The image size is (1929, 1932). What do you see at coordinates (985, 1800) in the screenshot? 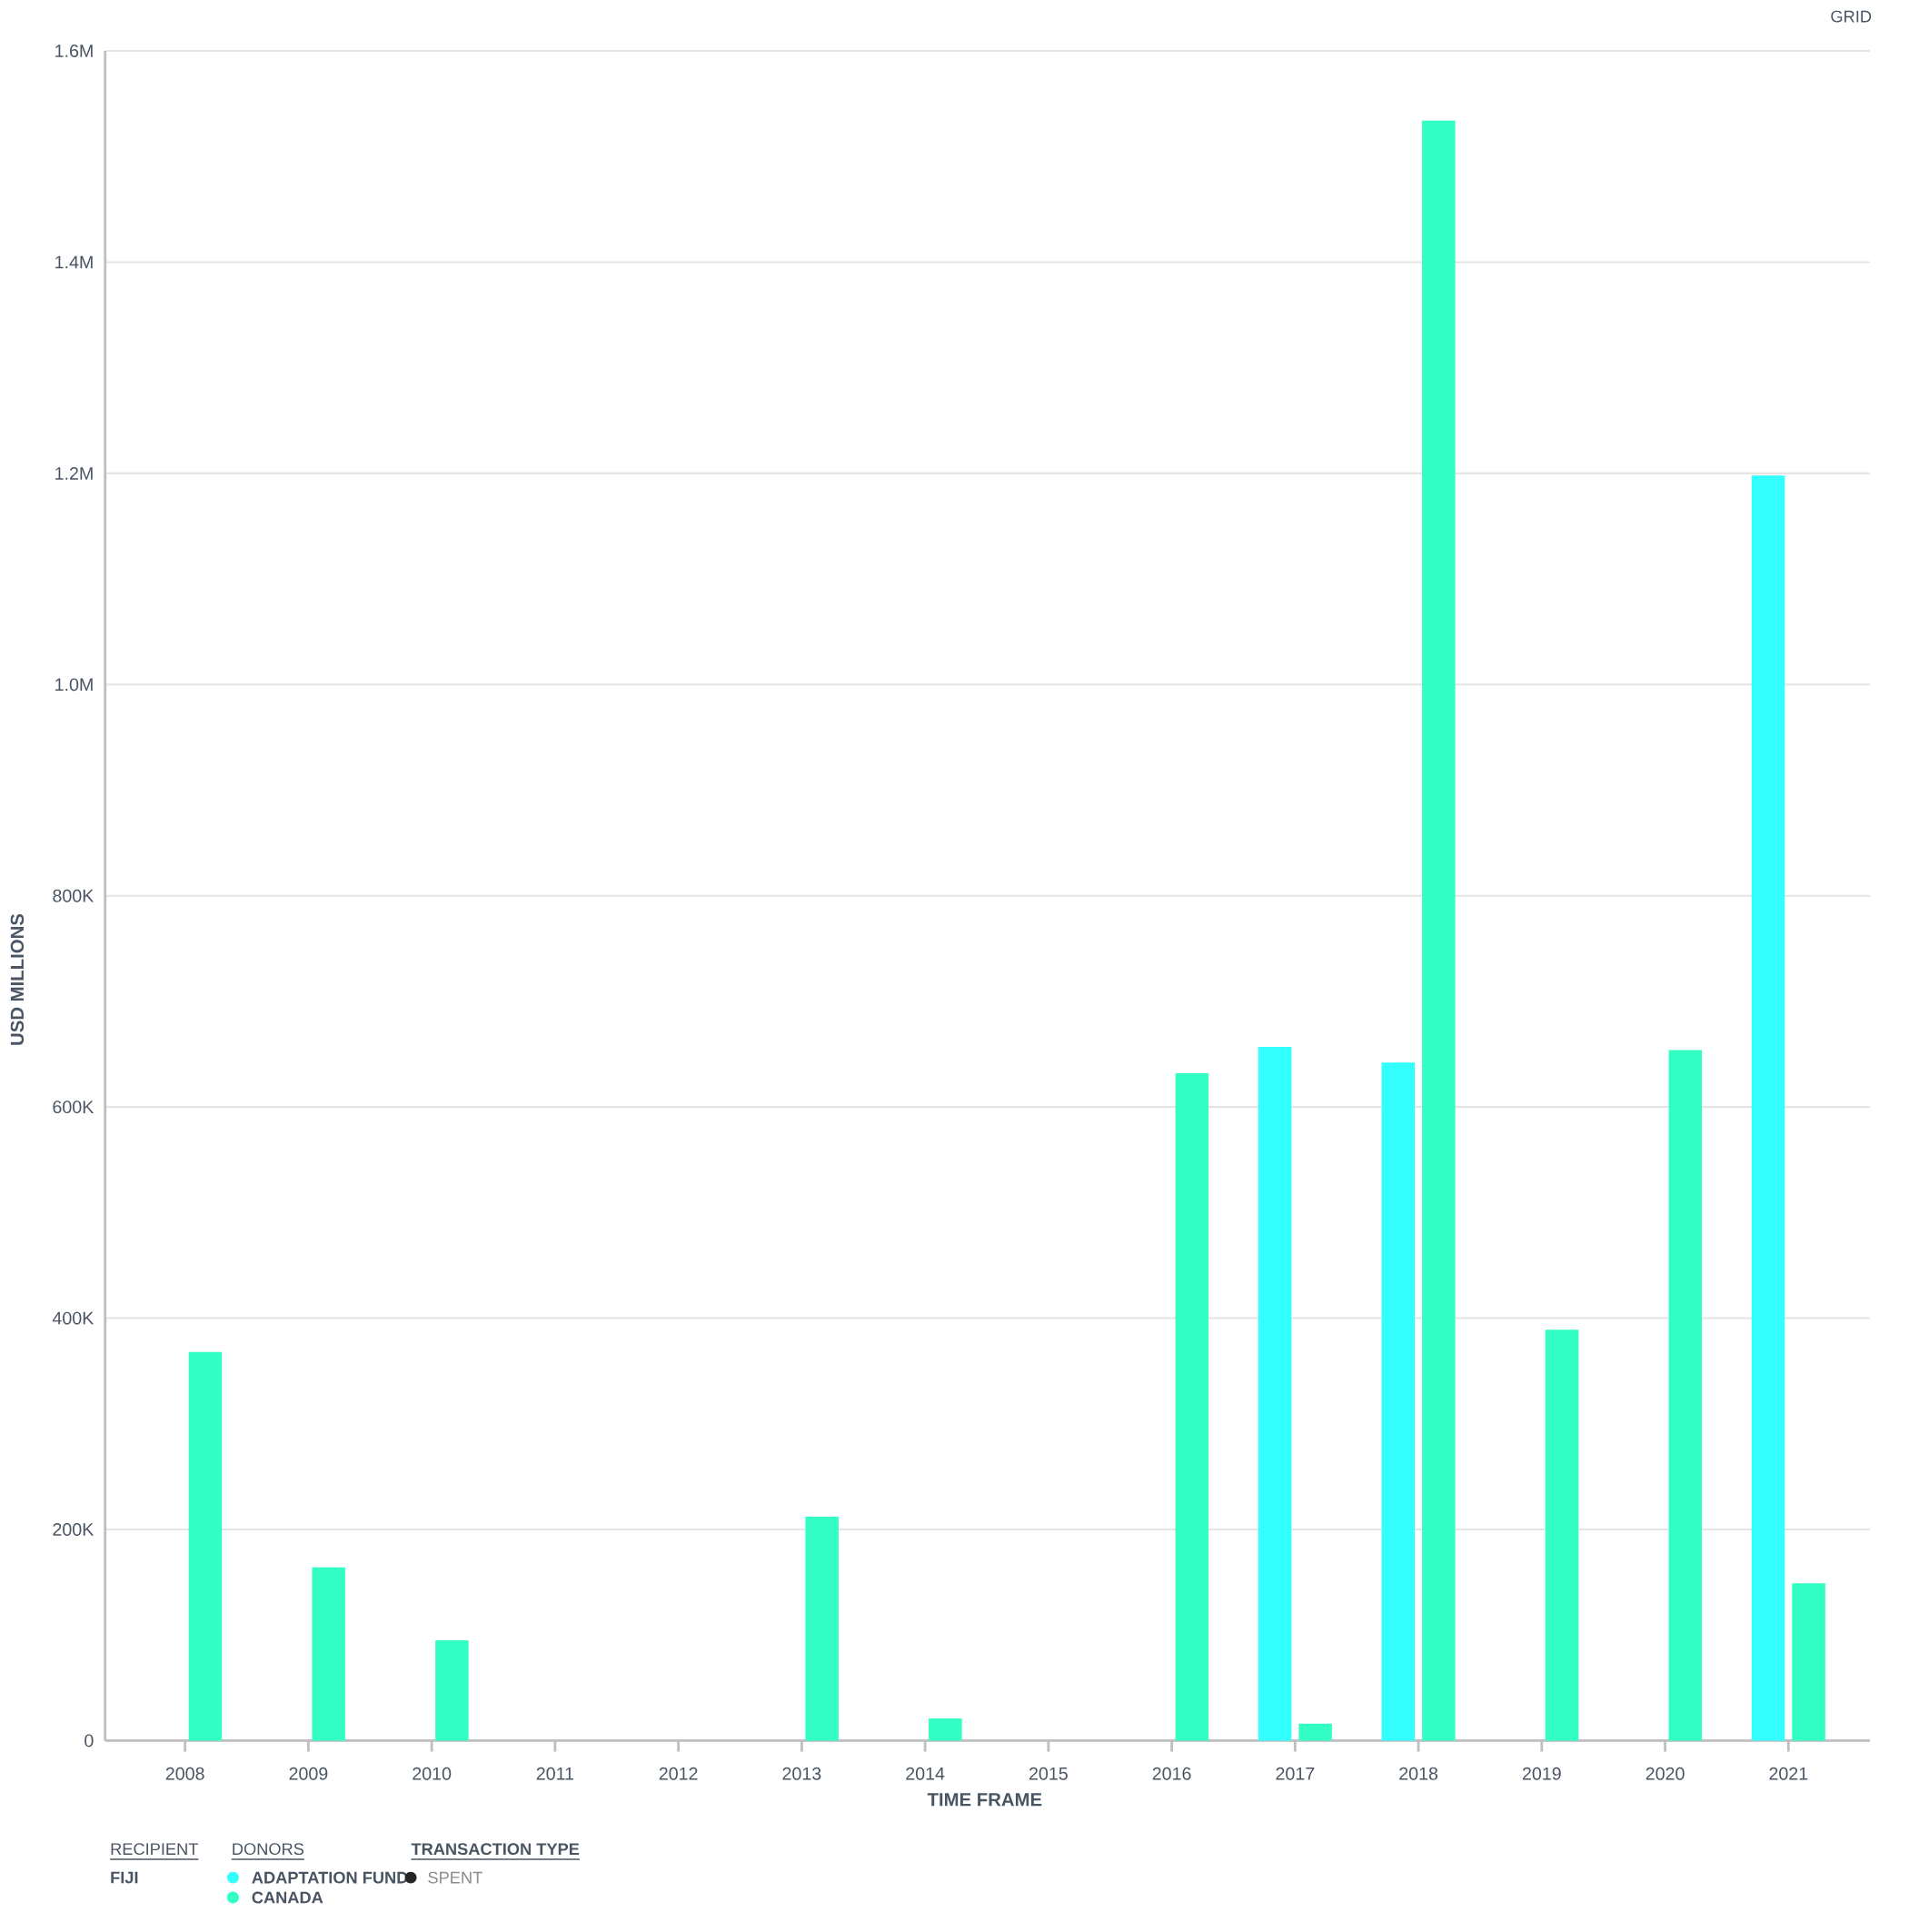
I see `x-axis-title: TIME FRAME` at bounding box center [985, 1800].